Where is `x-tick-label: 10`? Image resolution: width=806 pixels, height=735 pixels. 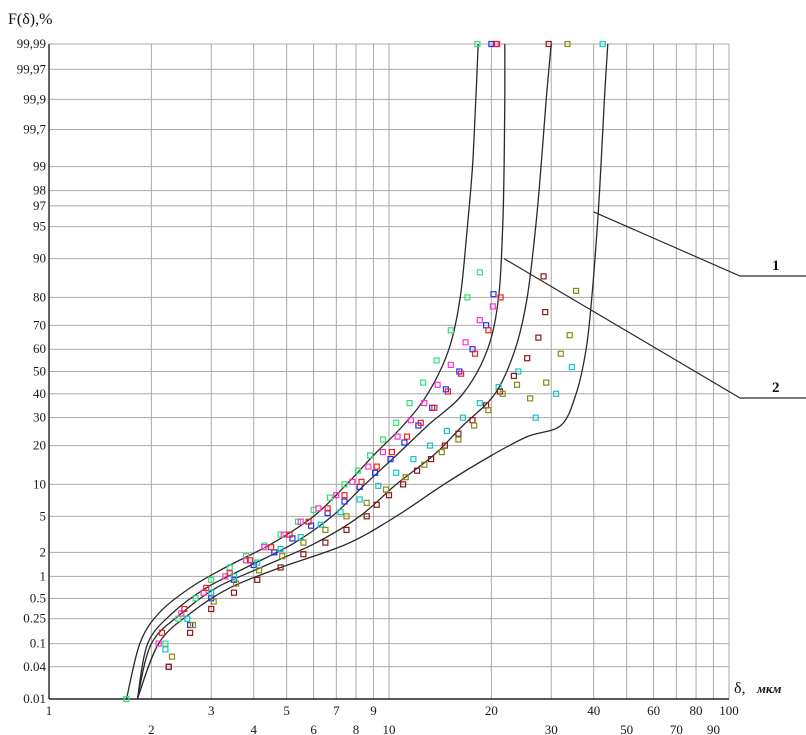
x-tick-label: 10 is located at coordinates (389, 728).